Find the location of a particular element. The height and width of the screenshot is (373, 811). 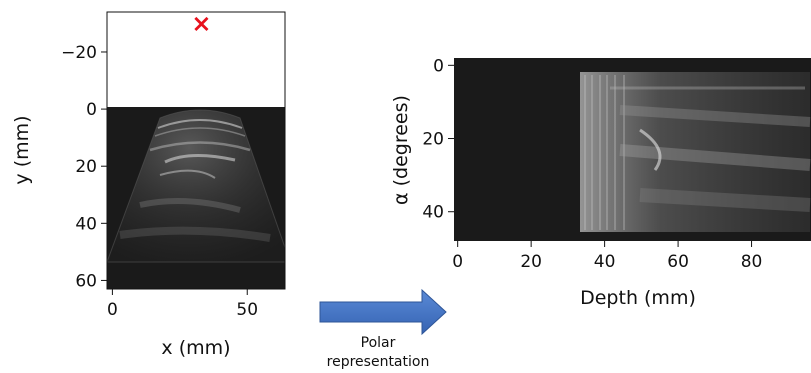

x-marker-icon: × is located at coordinates (201, 23).